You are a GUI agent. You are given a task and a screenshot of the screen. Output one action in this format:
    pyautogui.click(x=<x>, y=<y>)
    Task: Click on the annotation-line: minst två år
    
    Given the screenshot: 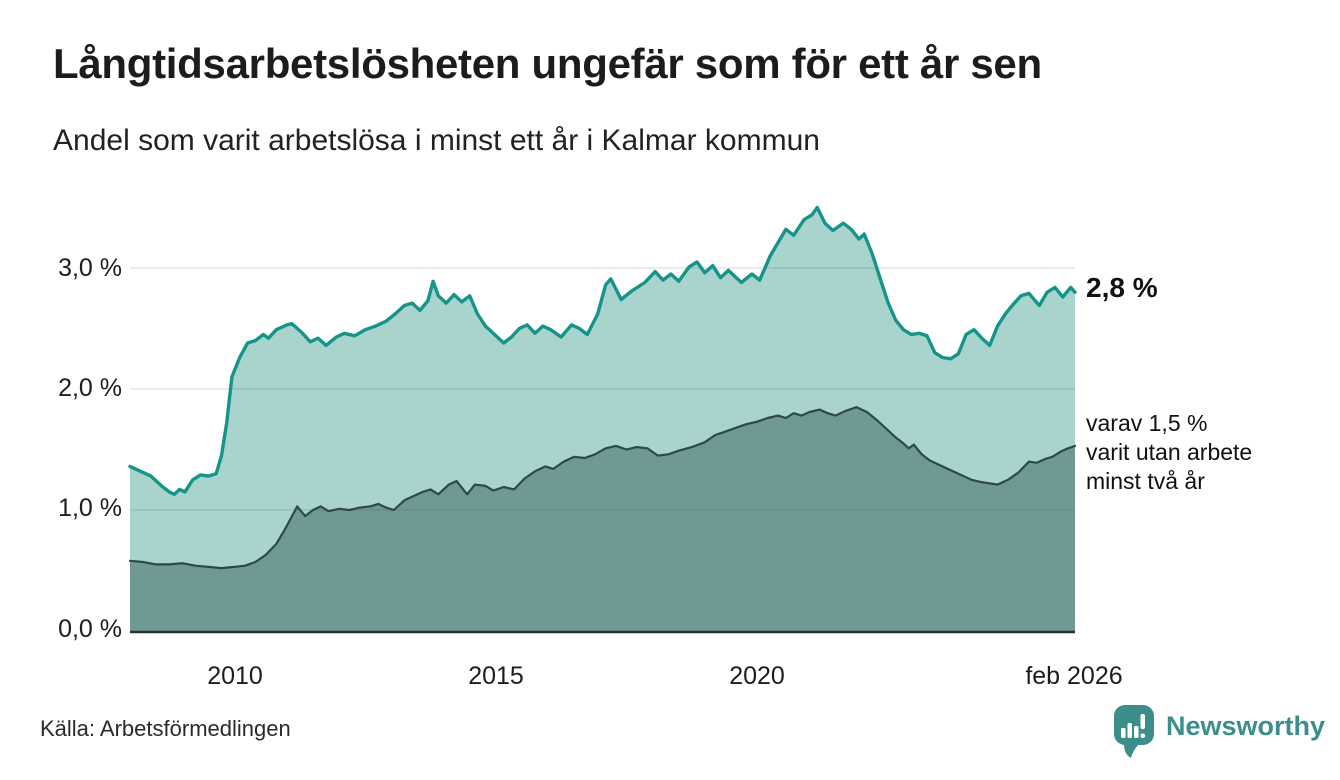 What is the action you would take?
    pyautogui.click(x=1145, y=481)
    